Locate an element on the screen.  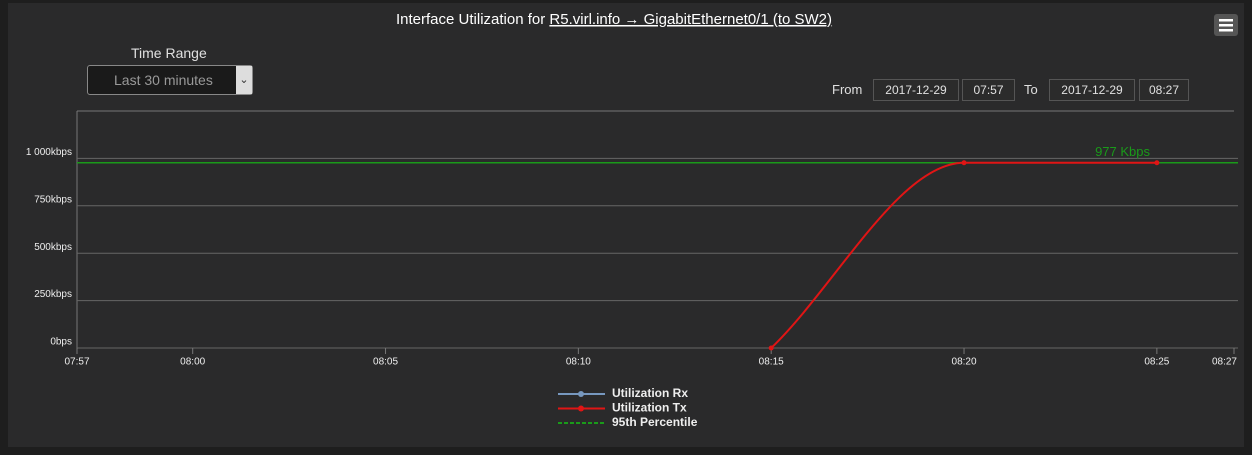
y-tick-label: 1 000kbps is located at coordinates (49, 152).